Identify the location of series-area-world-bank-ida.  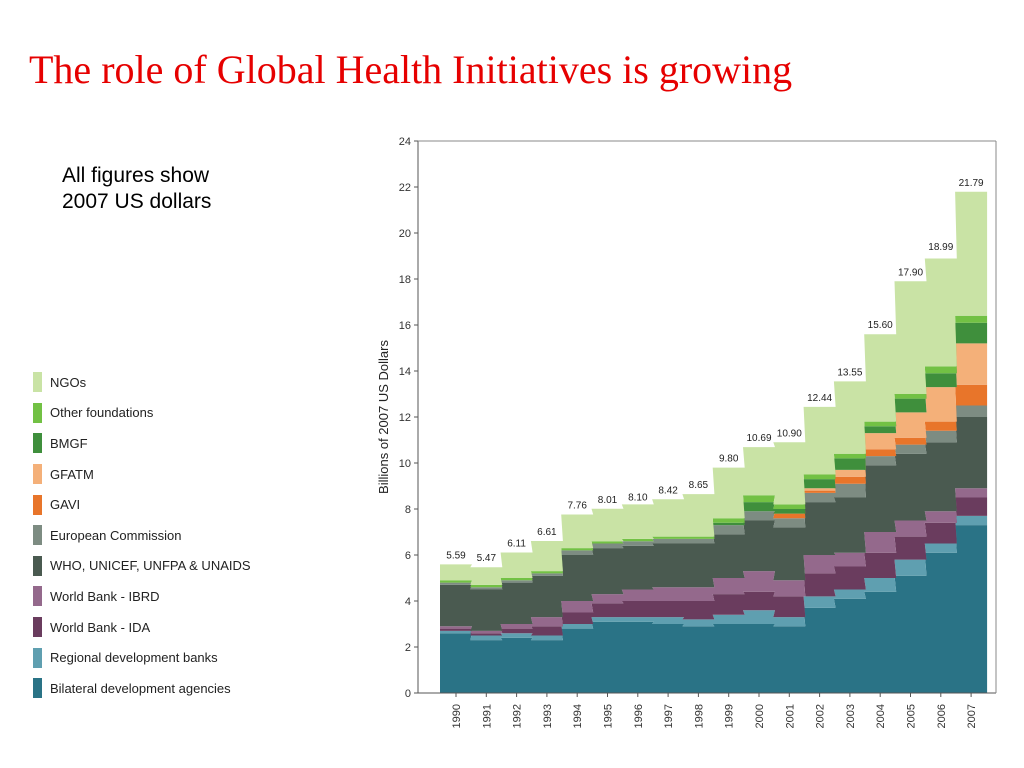
(714, 566).